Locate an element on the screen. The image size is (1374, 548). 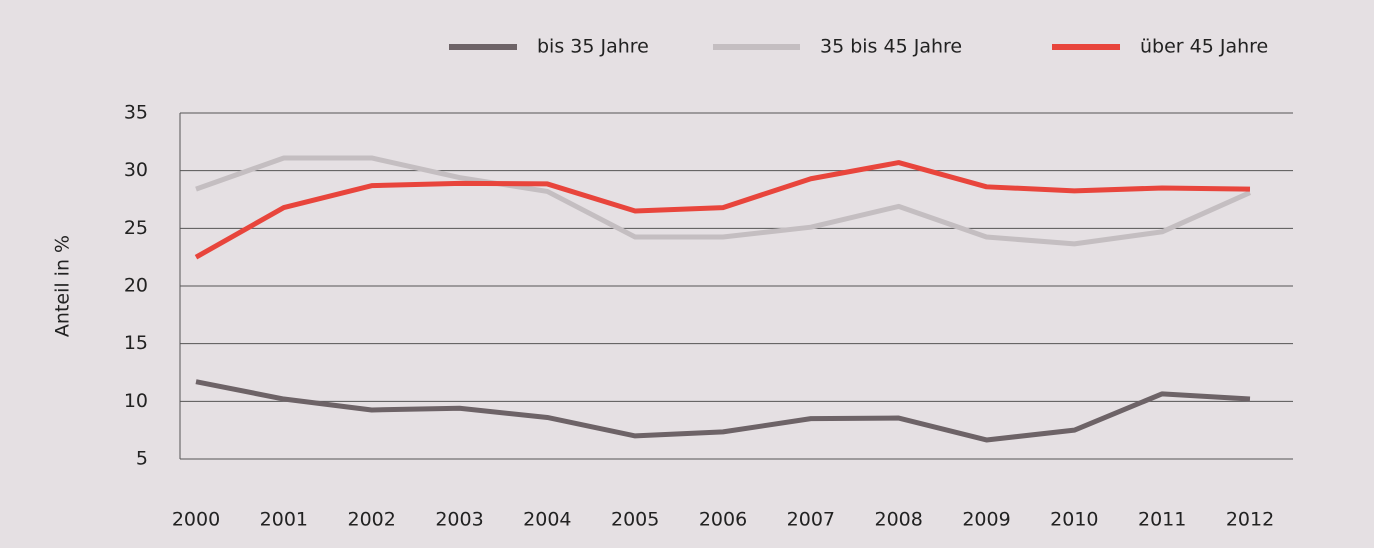
x-tick-label: 2011 is located at coordinates (1162, 520).